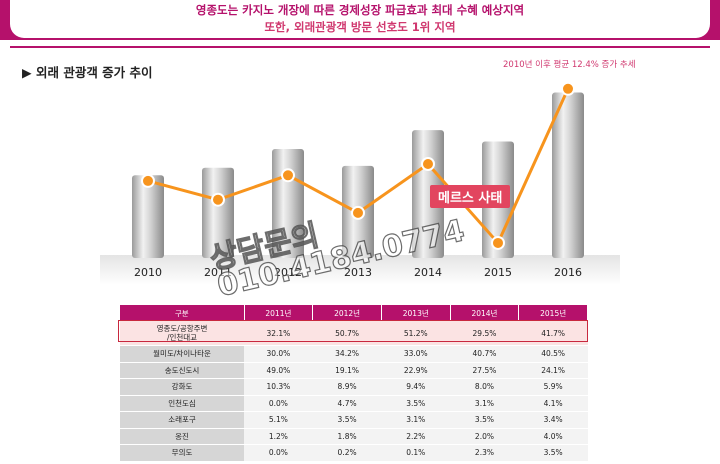  I want to click on trend-point-2013, so click(358, 212).